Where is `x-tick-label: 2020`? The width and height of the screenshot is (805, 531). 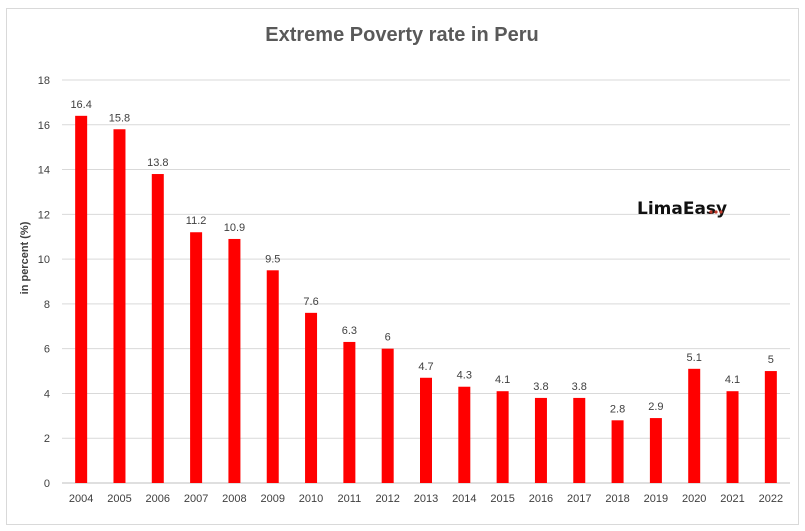 x-tick-label: 2020 is located at coordinates (694, 499).